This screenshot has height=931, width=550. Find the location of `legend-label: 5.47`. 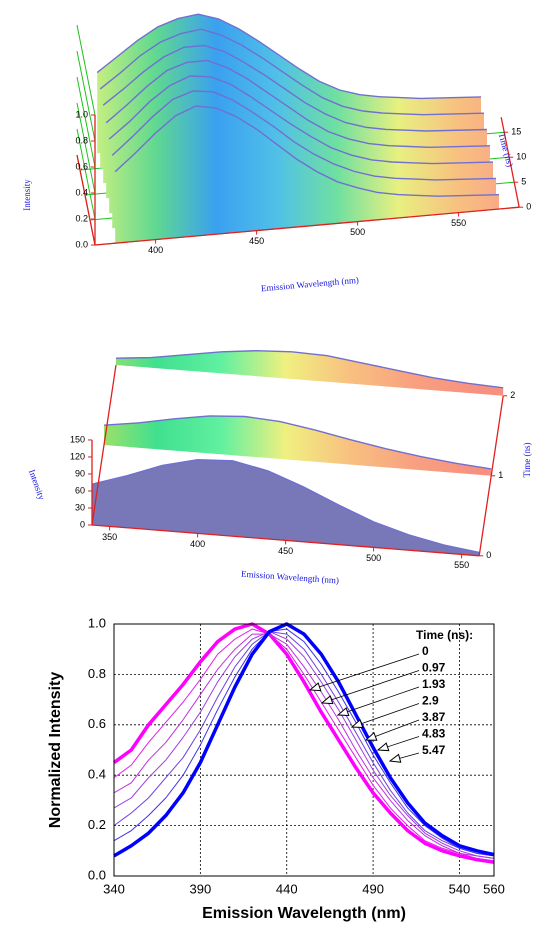

legend-label: 5.47 is located at coordinates (434, 750).